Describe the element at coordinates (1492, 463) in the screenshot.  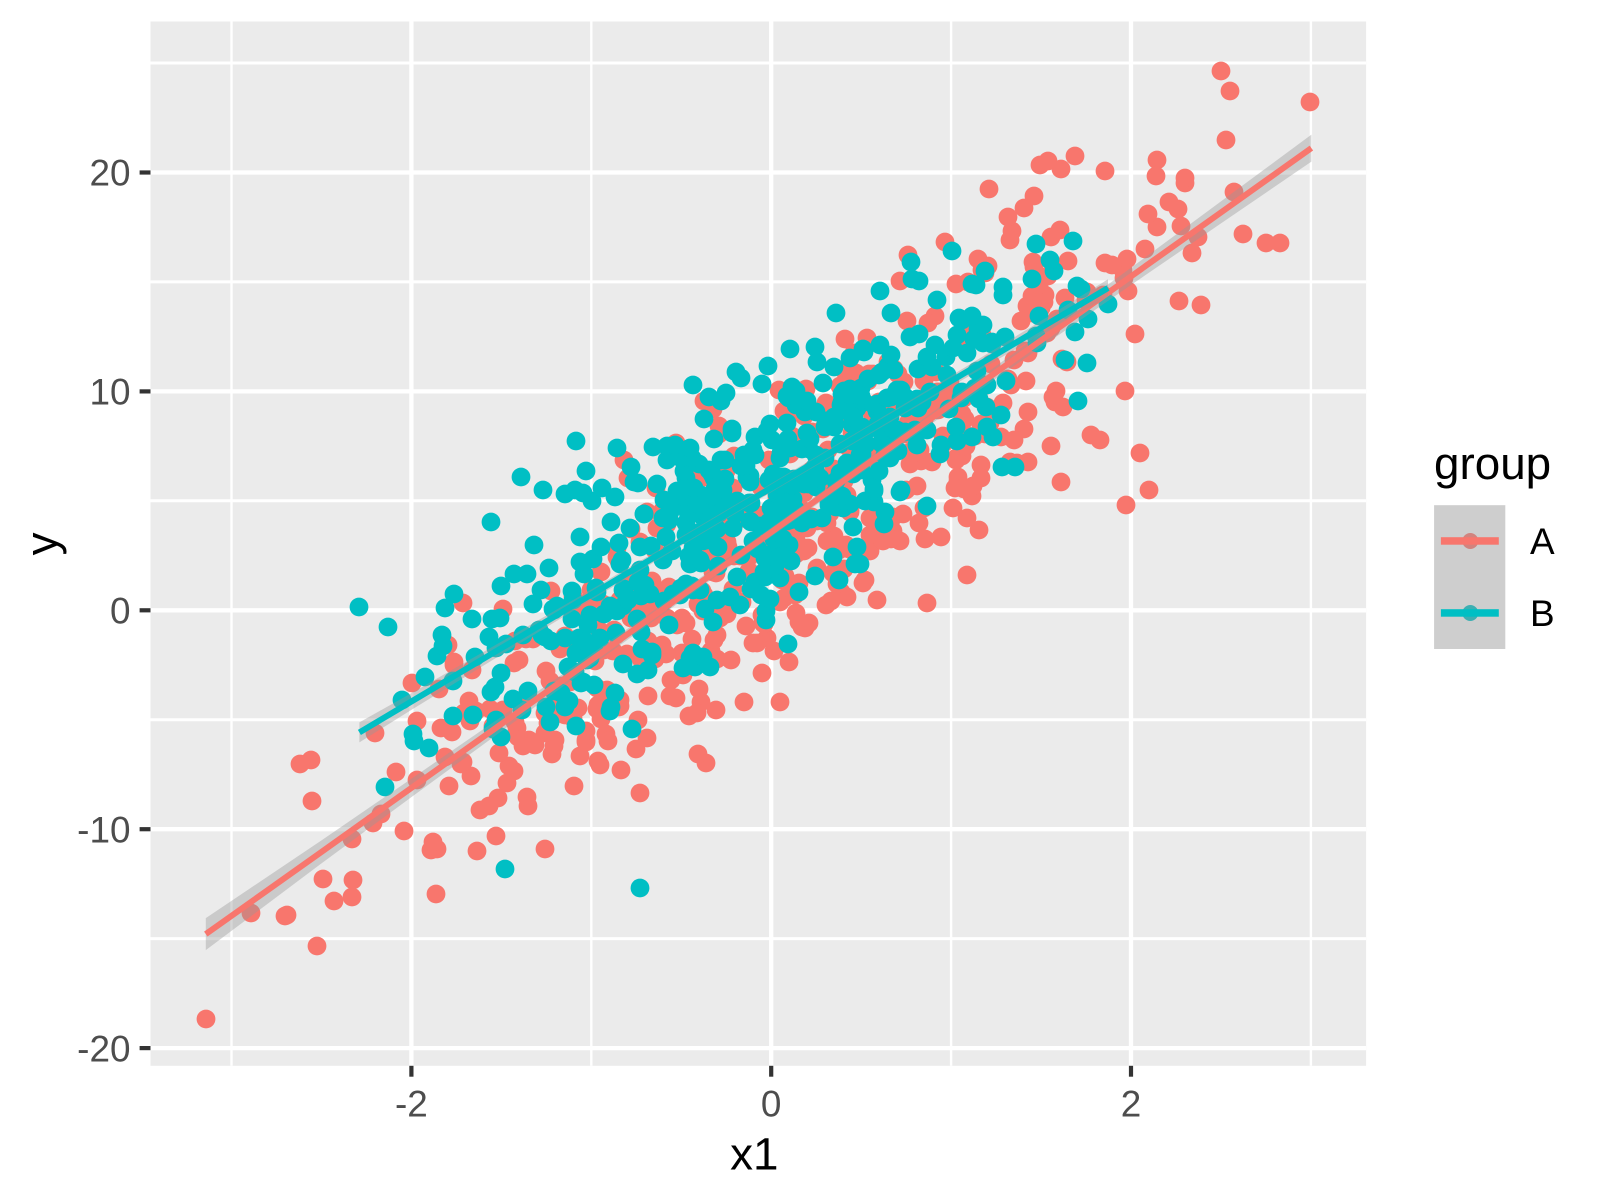
I see `svg-text: group` at that location.